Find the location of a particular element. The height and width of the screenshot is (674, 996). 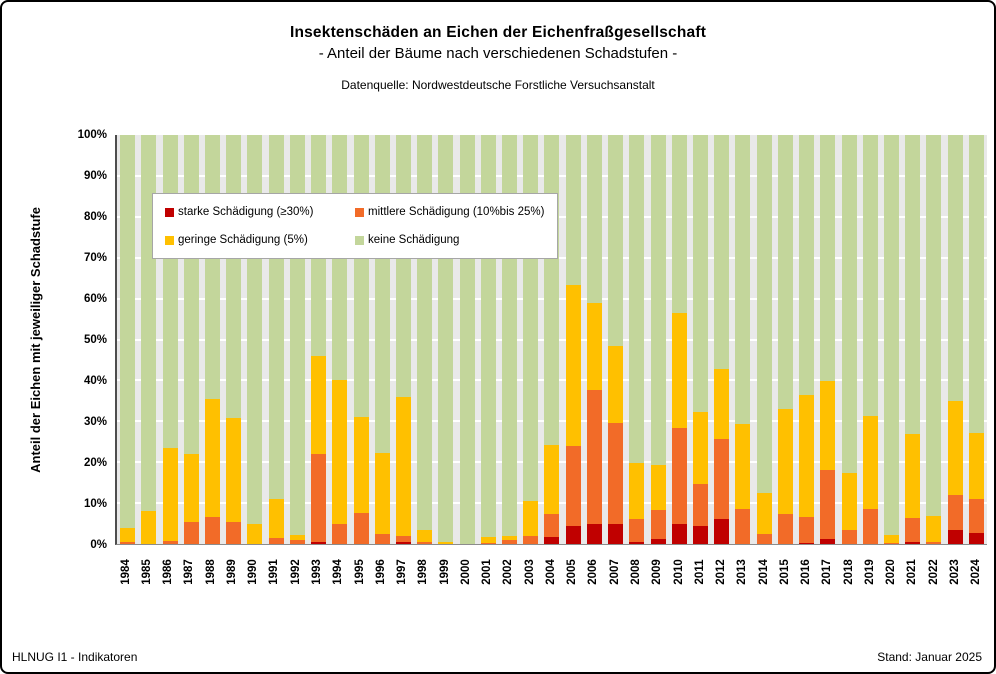

x-tick-slot: 2007 is located at coordinates (614, 572).